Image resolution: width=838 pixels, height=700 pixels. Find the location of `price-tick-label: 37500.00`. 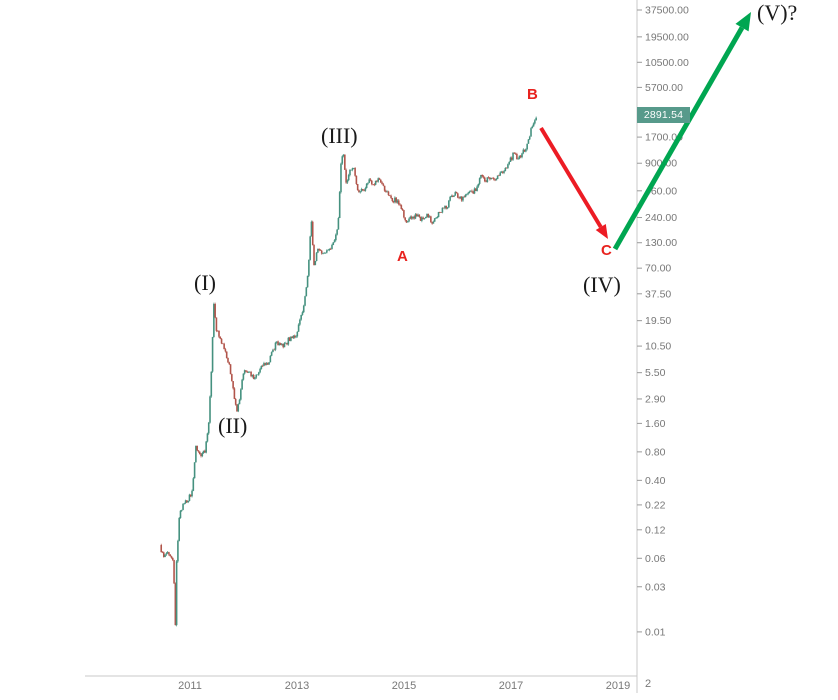

price-tick-label: 37500.00 is located at coordinates (667, 10).